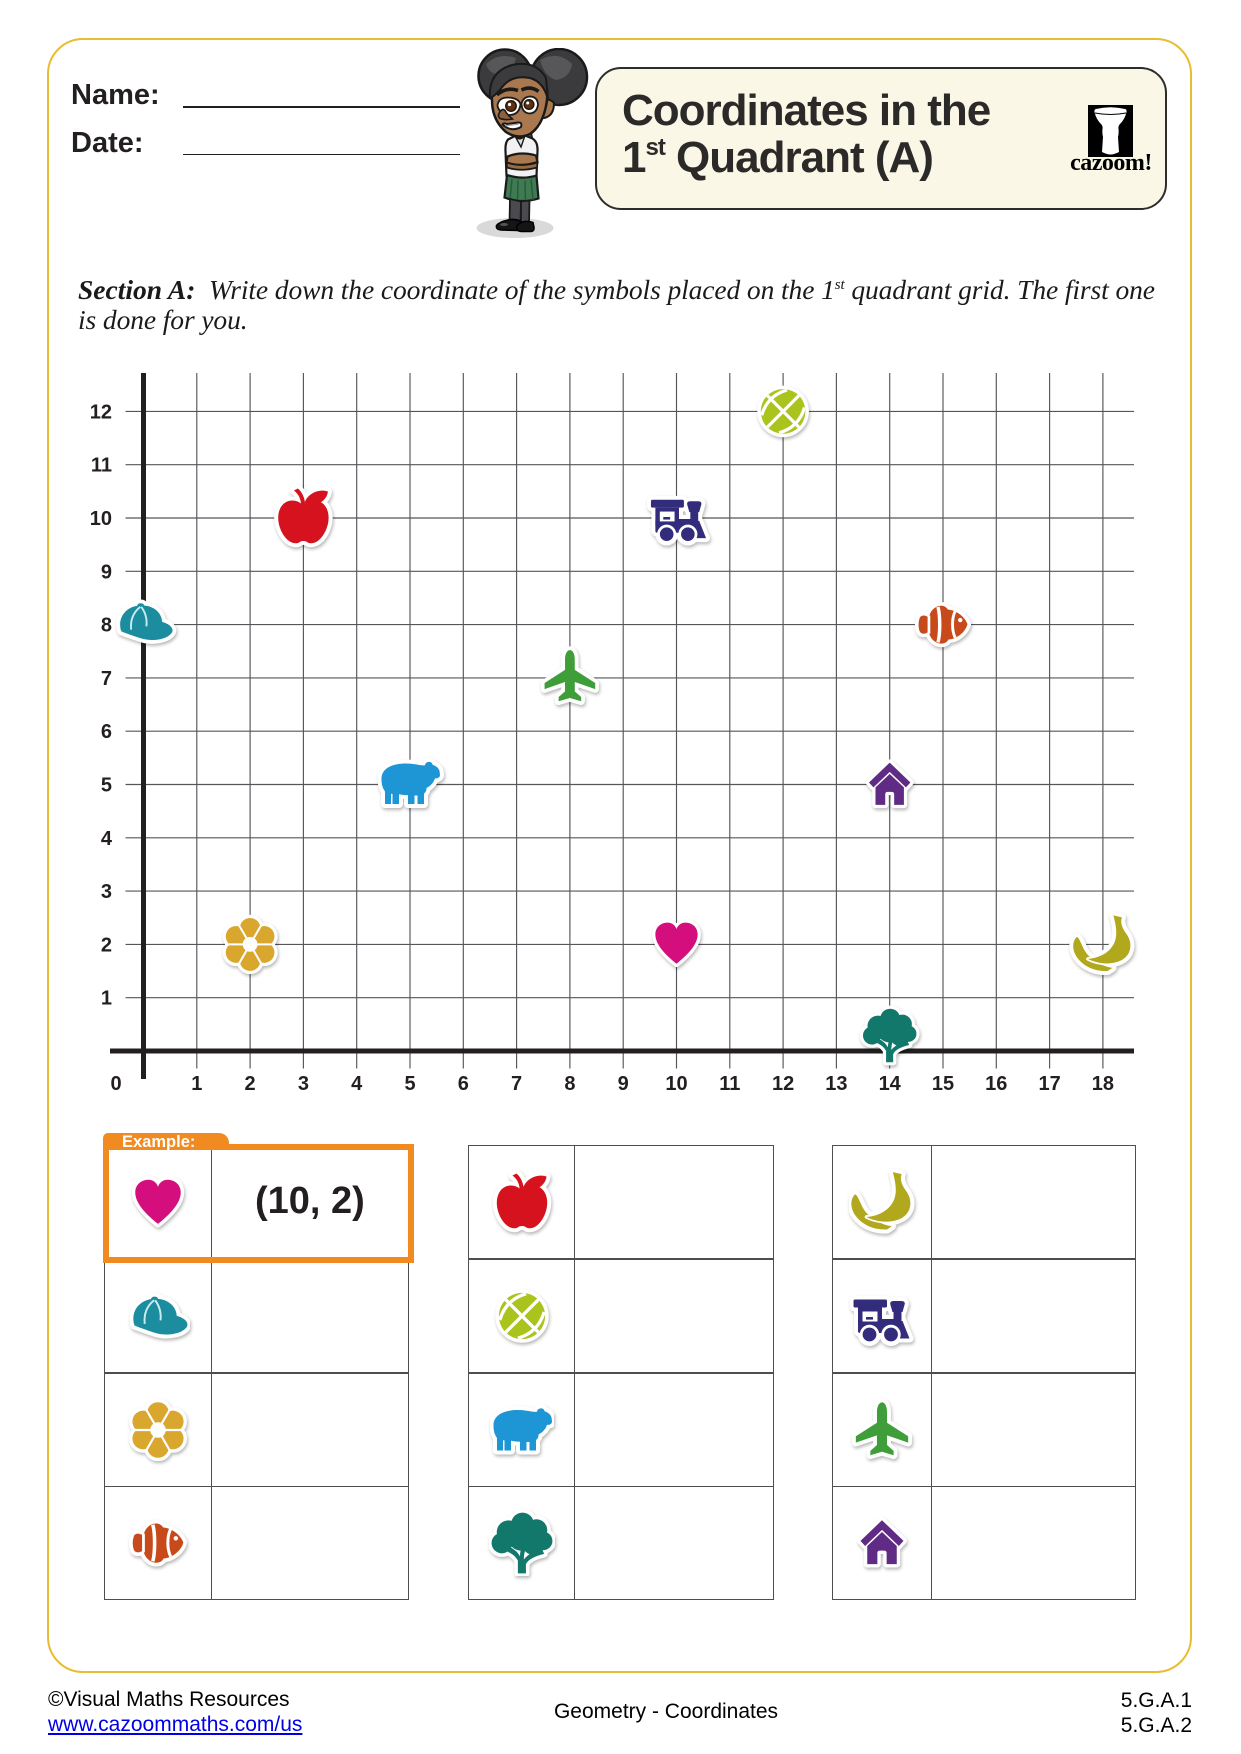 This screenshot has height=1754, width=1241. What do you see at coordinates (1103, 1084) in the screenshot?
I see `svg-text: 18` at bounding box center [1103, 1084].